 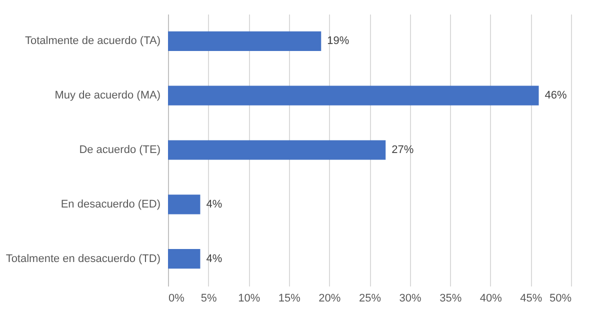 I want to click on y-tick-label: En desacuerdo (ED), so click(x=110, y=204).